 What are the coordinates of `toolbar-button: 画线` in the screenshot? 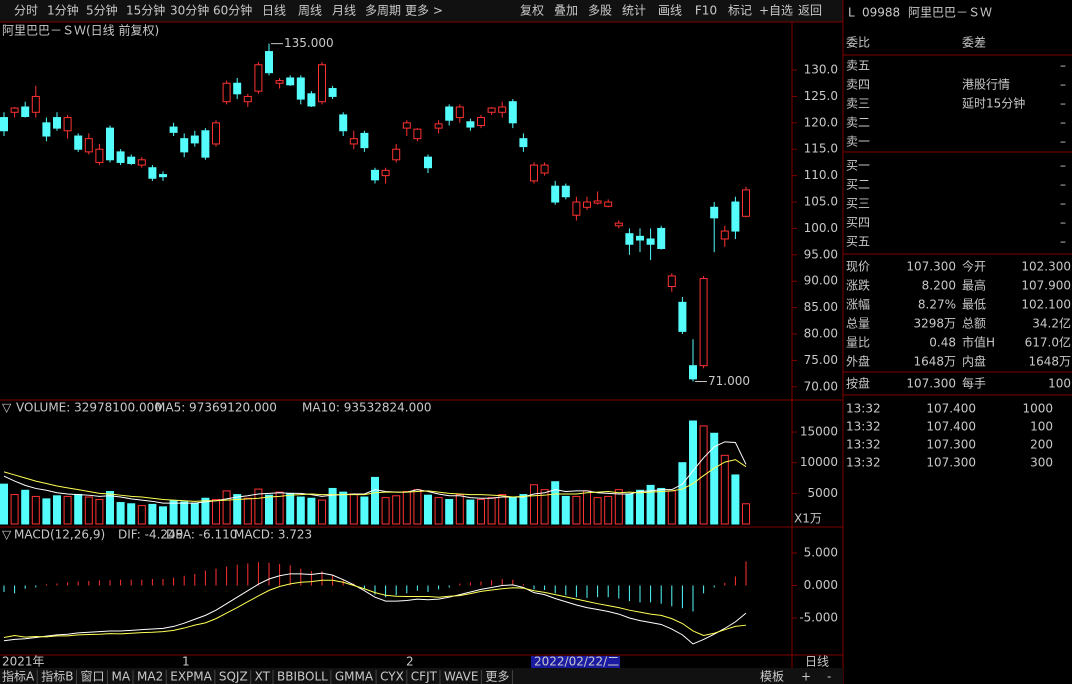 It's located at (670, 11).